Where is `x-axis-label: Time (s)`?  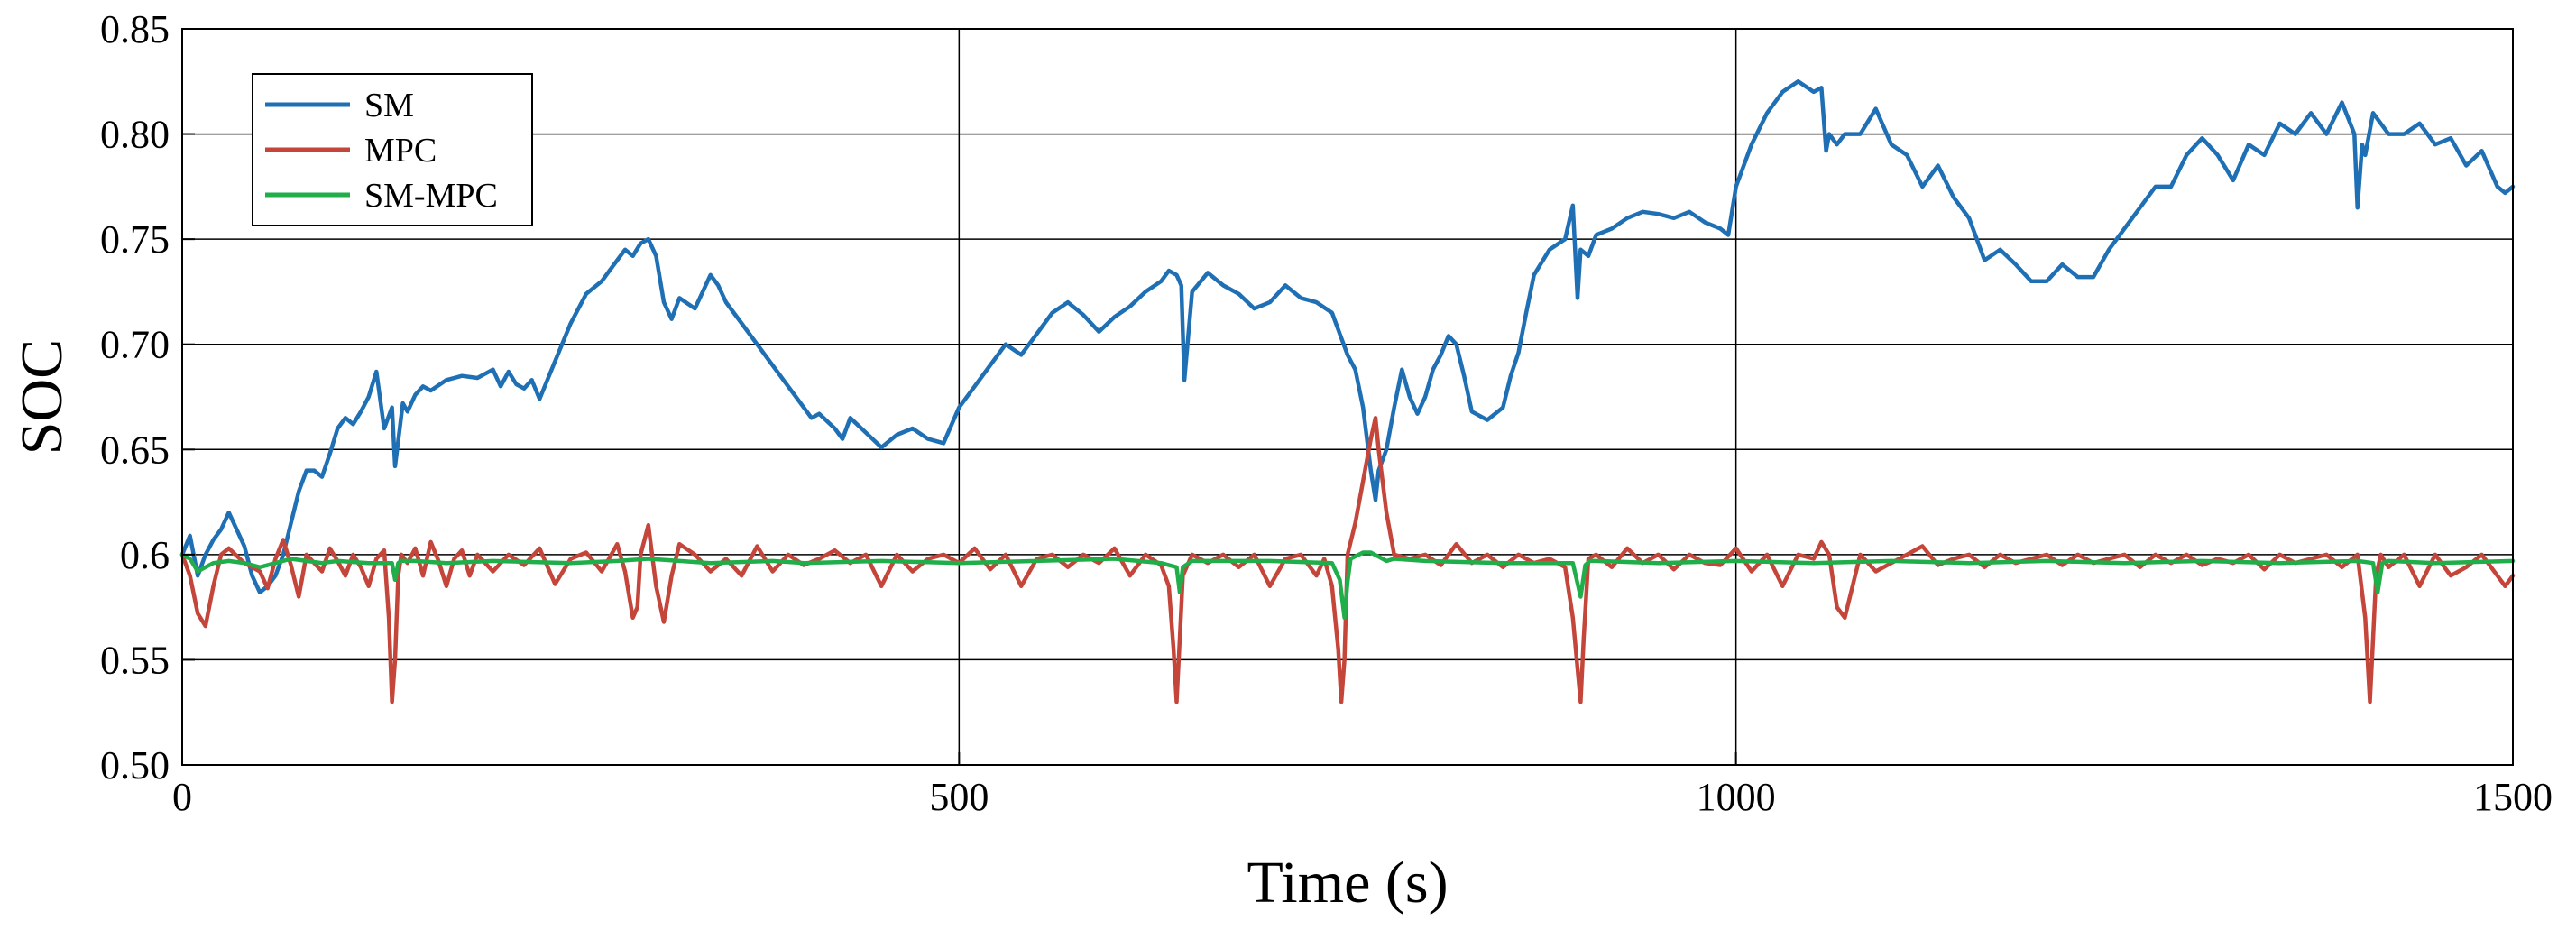 x-axis-label: Time (s) is located at coordinates (1348, 883).